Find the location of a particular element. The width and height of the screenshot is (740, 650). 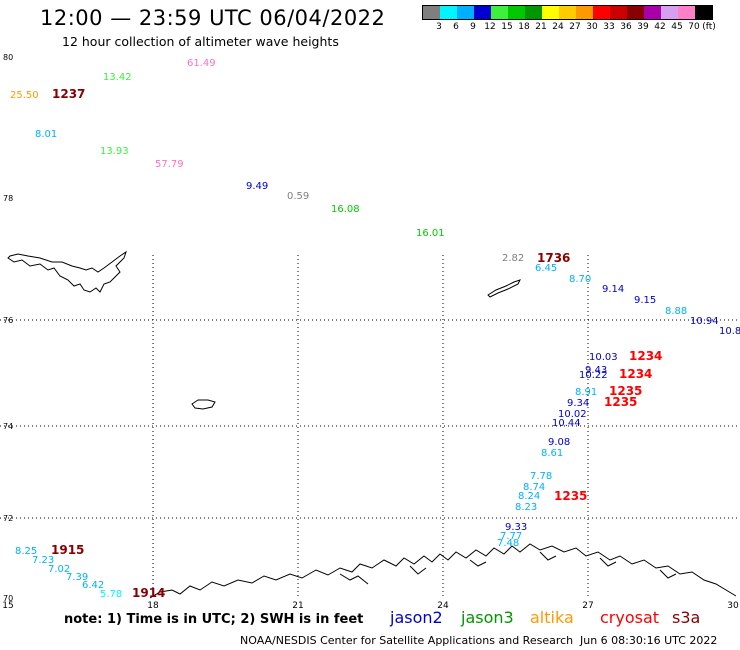

wave-height-label: 16.08 is located at coordinates (345, 209).